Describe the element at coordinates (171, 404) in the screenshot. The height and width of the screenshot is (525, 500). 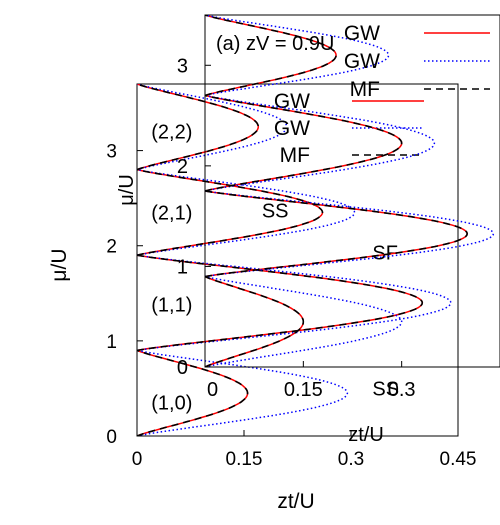
I see `phase-region-label: (1,0)` at that location.